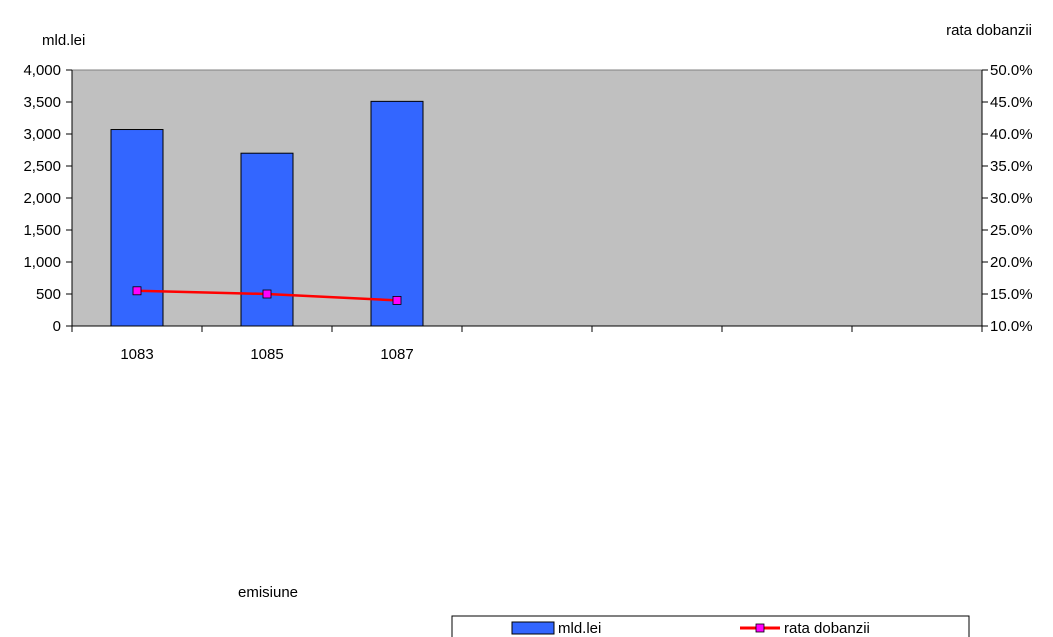 The height and width of the screenshot is (637, 1053). What do you see at coordinates (533, 628) in the screenshot?
I see `legend-swatch-mld-lei` at bounding box center [533, 628].